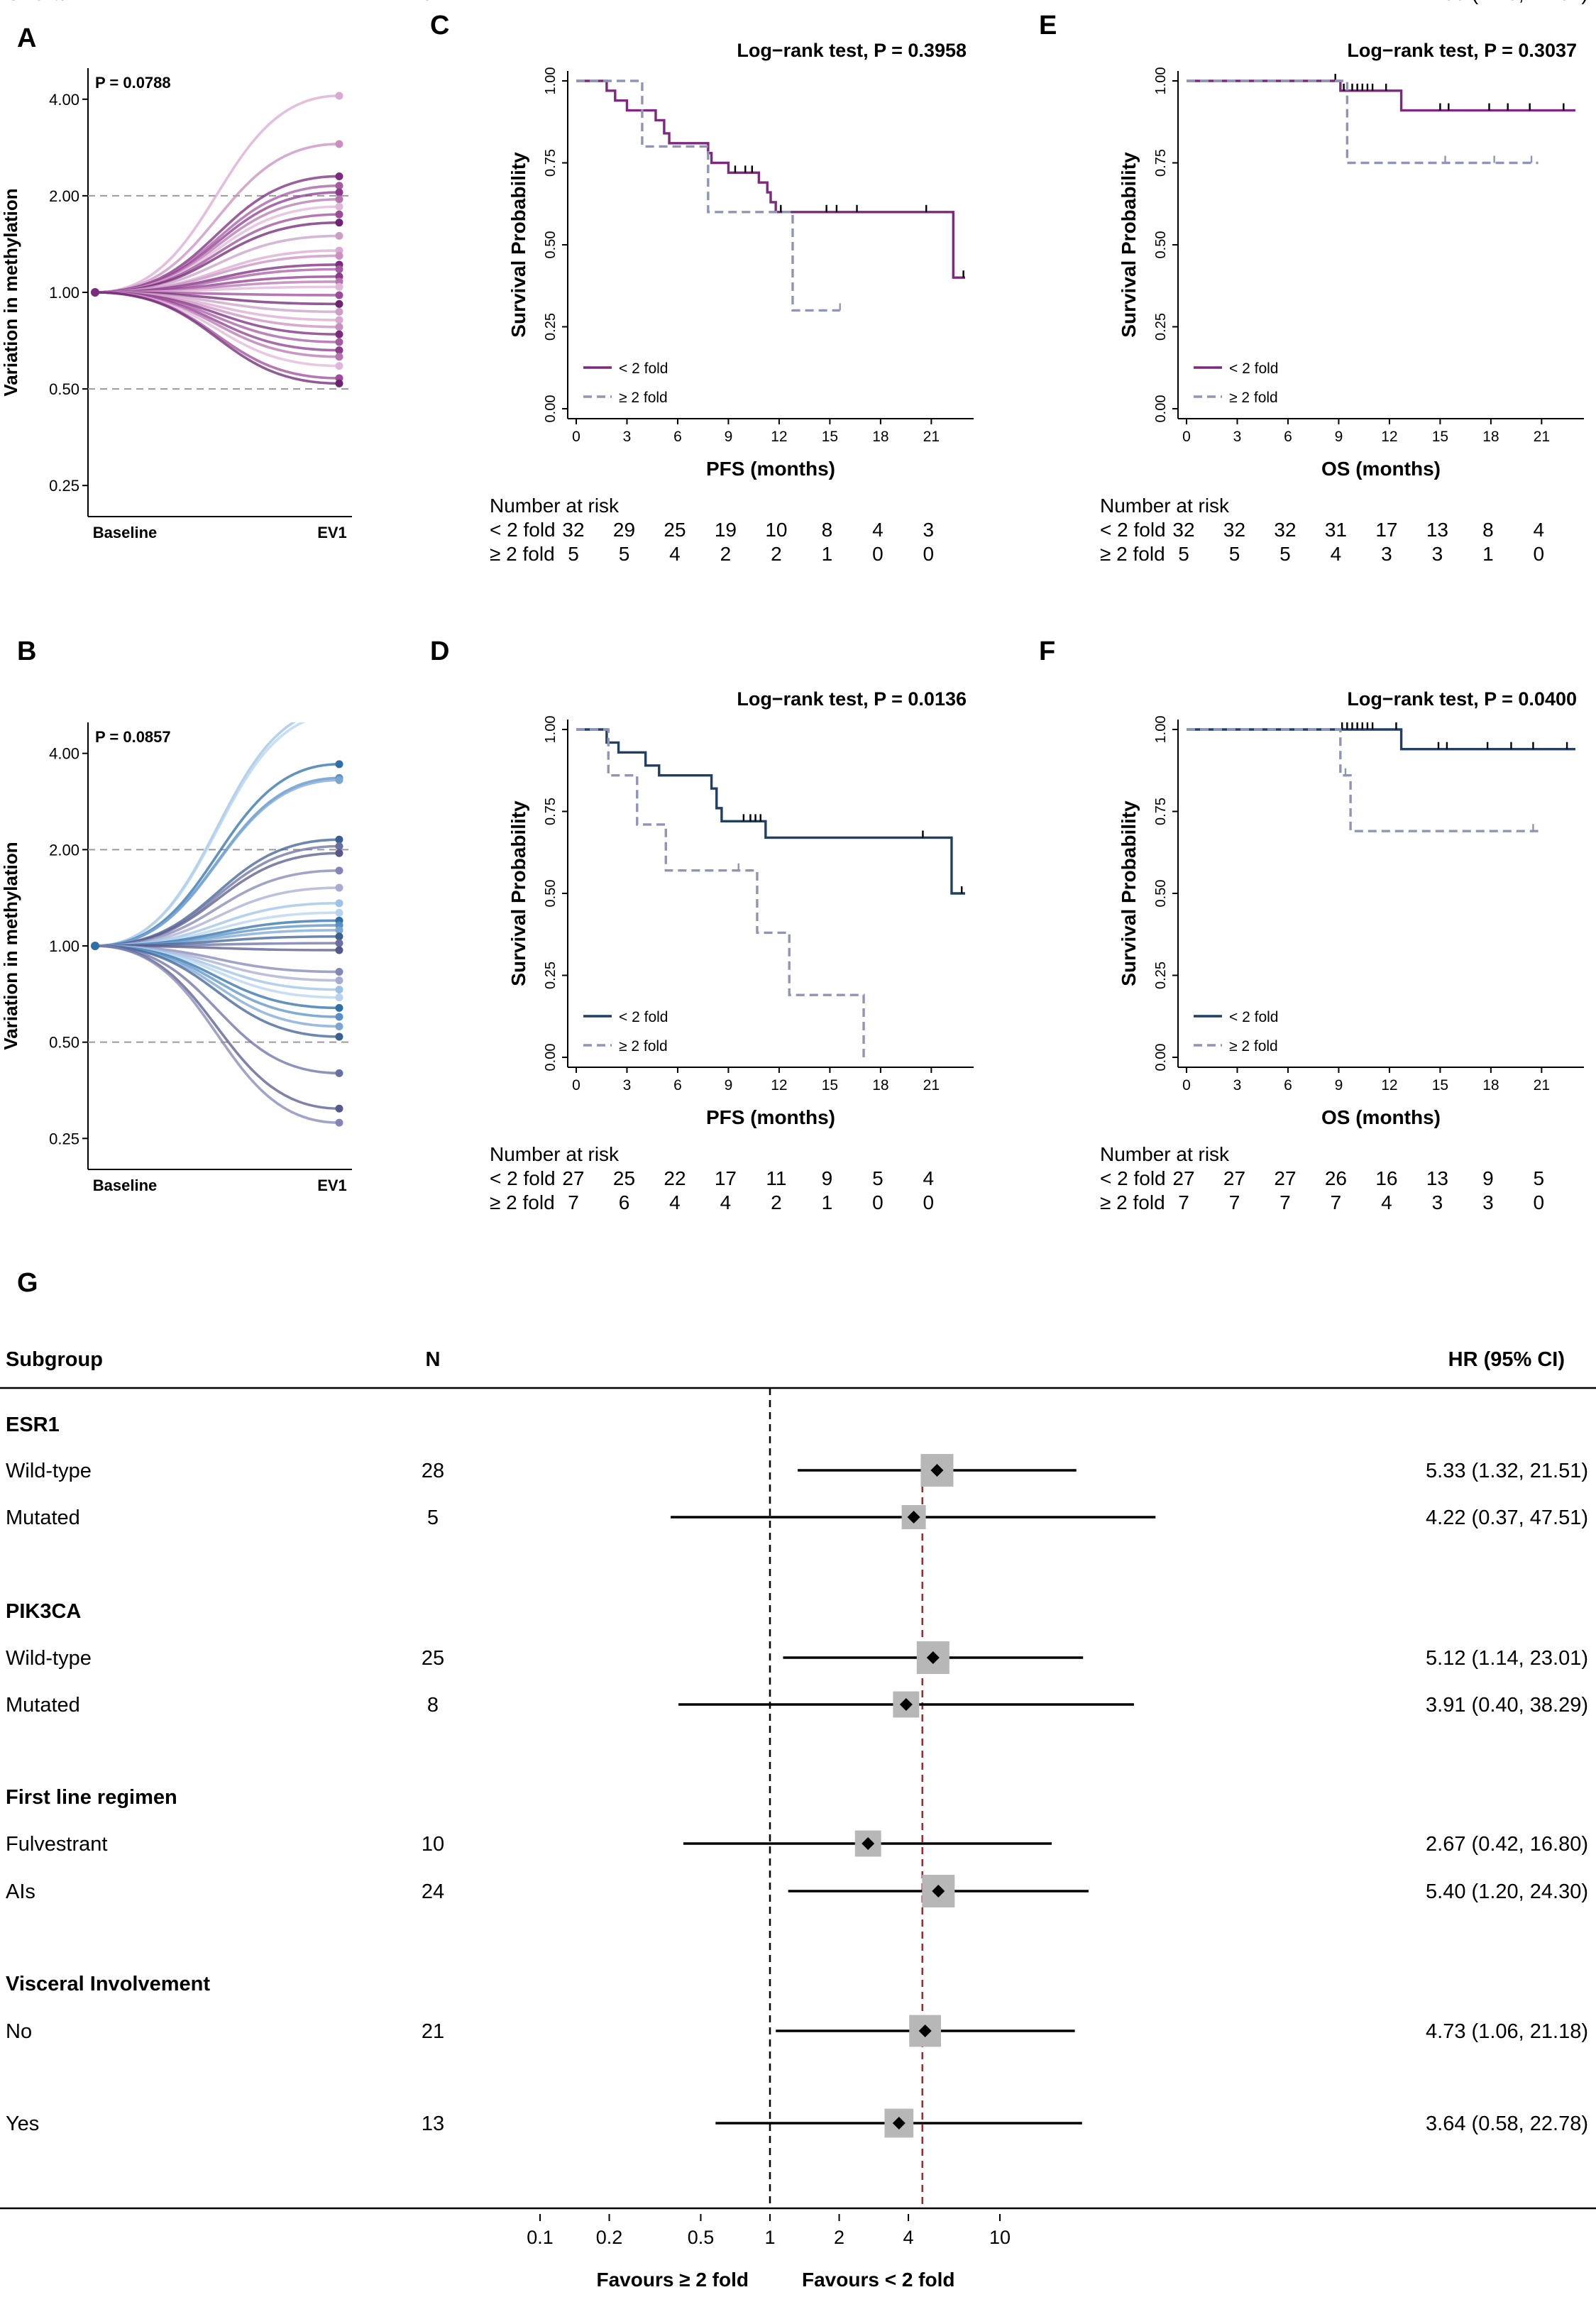 This screenshot has width=1596, height=2297. I want to click on x-tick-label: 4, so click(909, 2237).